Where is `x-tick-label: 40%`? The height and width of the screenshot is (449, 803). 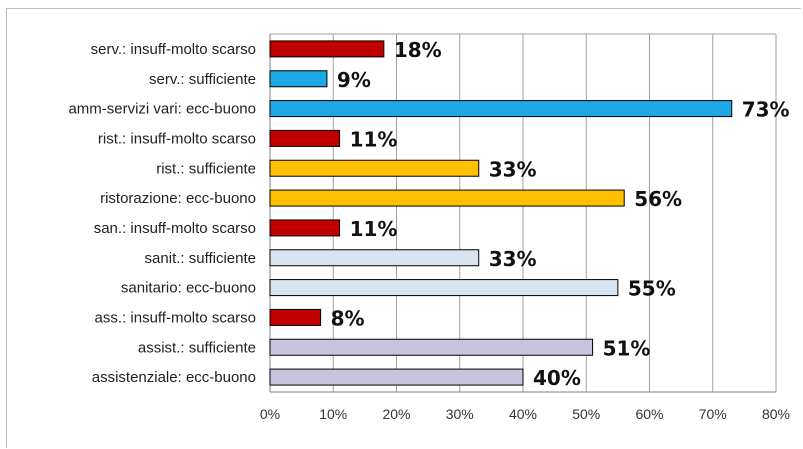
x-tick-label: 40% is located at coordinates (523, 414).